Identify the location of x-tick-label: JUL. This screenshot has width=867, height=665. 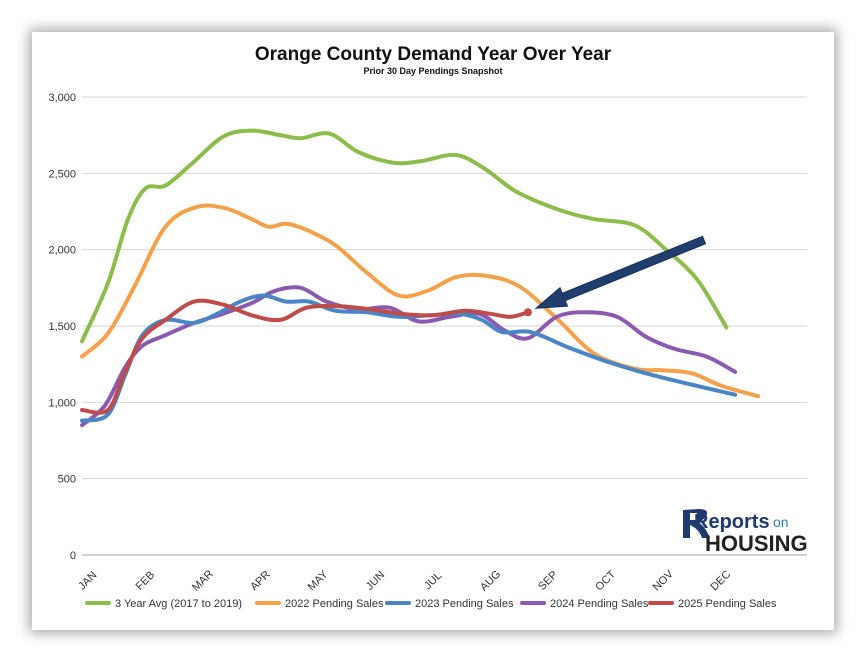
(433, 581).